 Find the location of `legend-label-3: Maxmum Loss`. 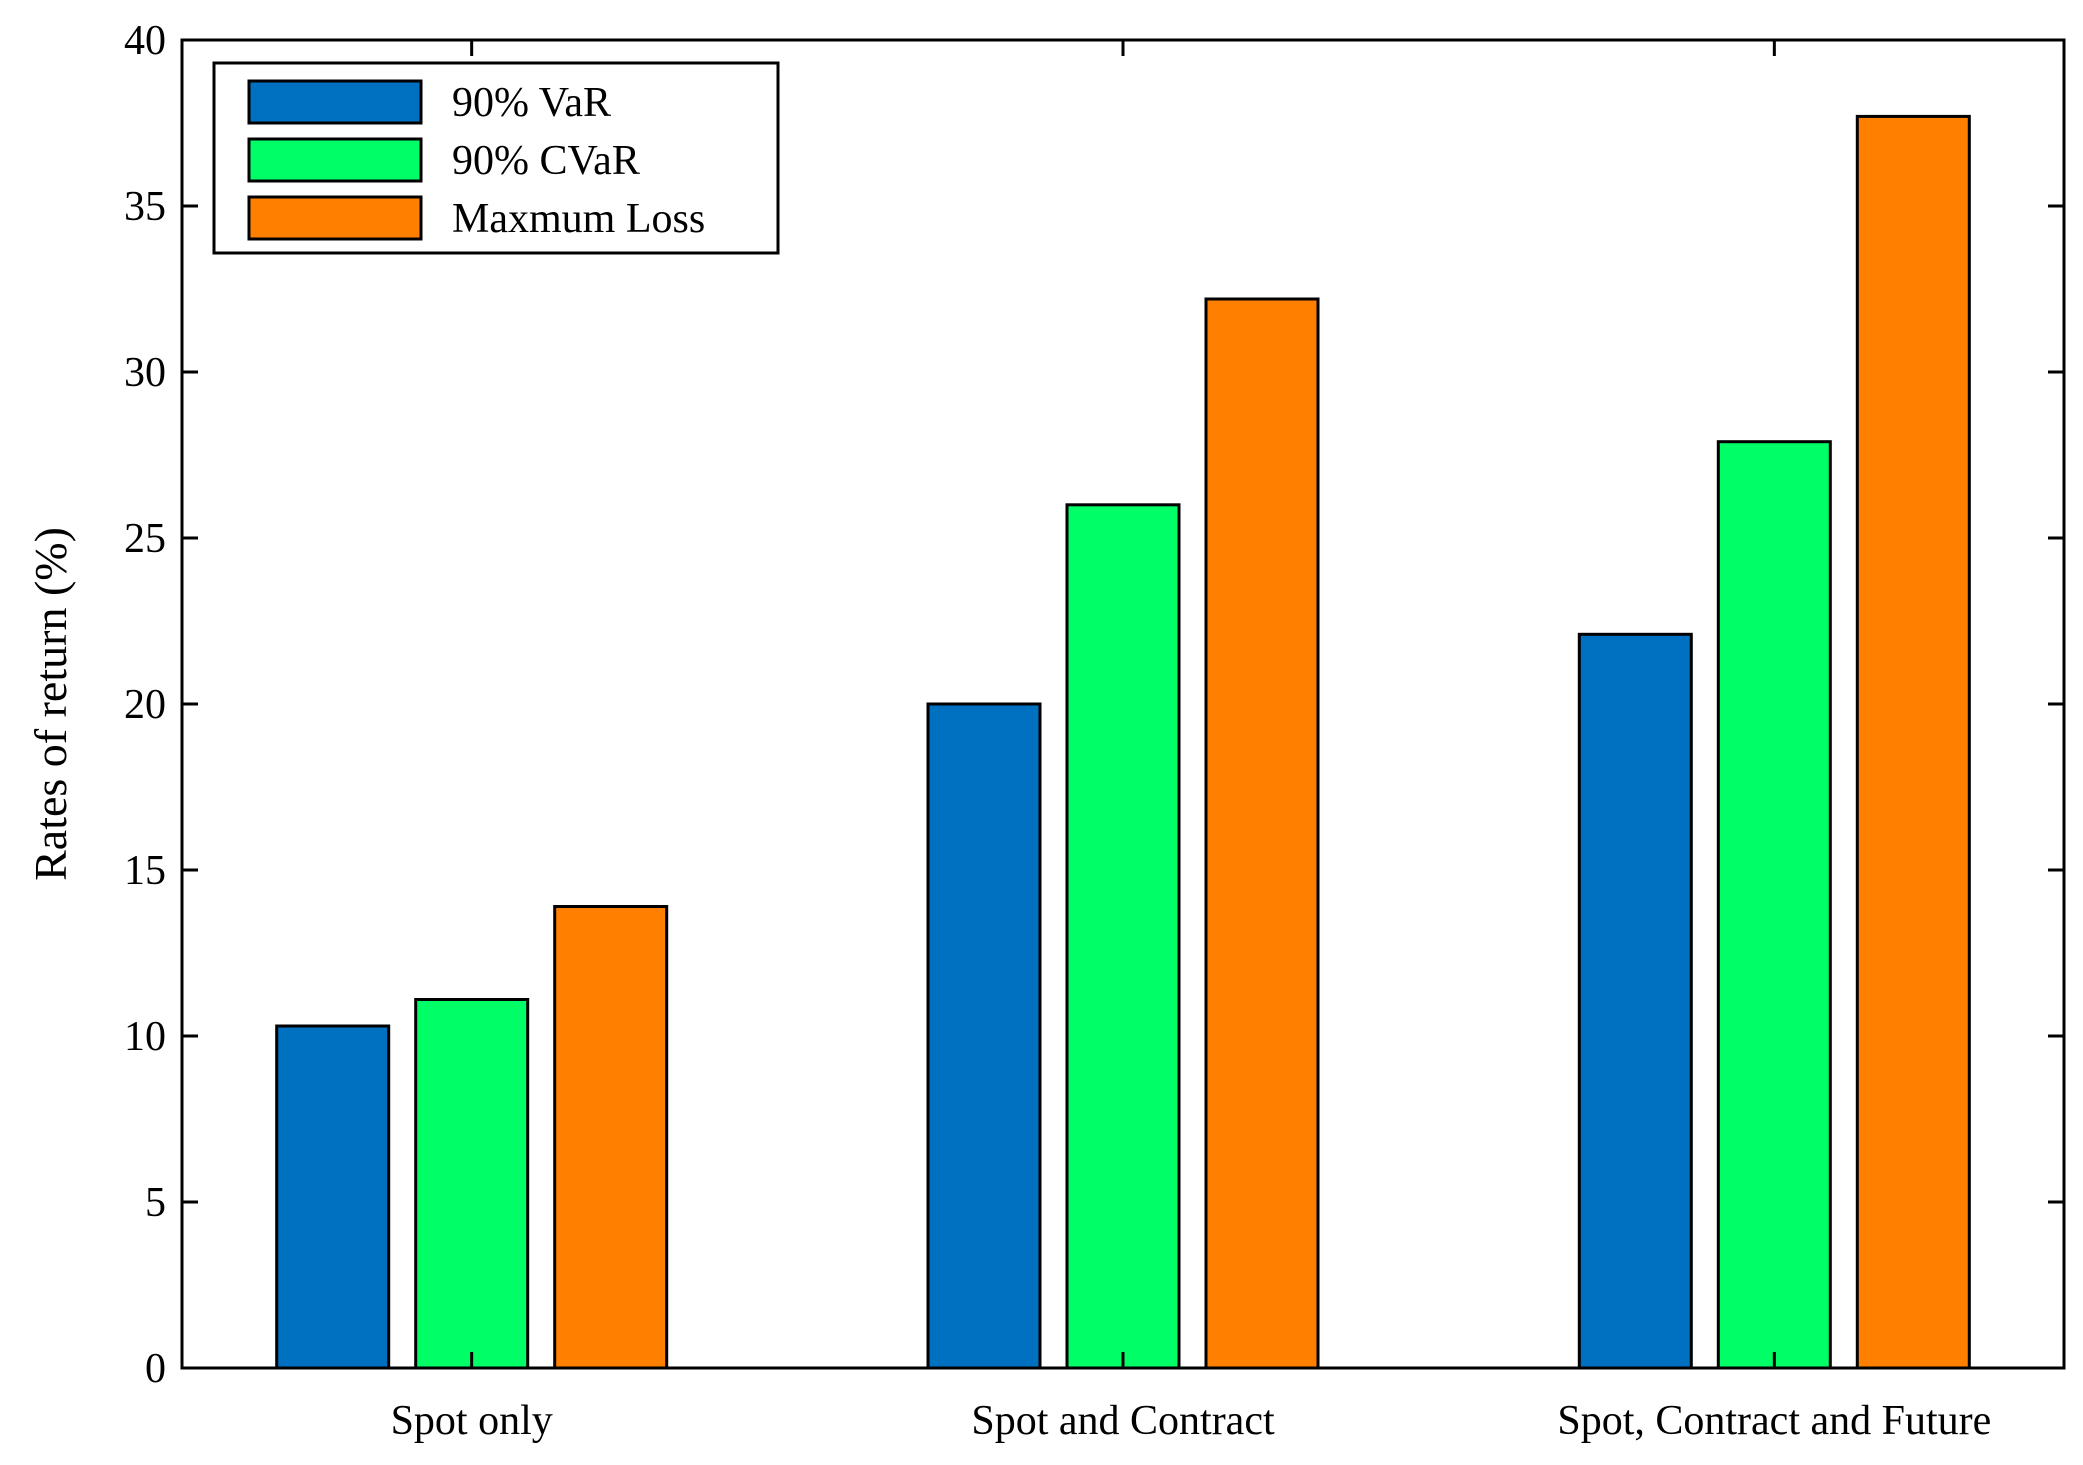

legend-label-3: Maxmum Loss is located at coordinates (578, 219).